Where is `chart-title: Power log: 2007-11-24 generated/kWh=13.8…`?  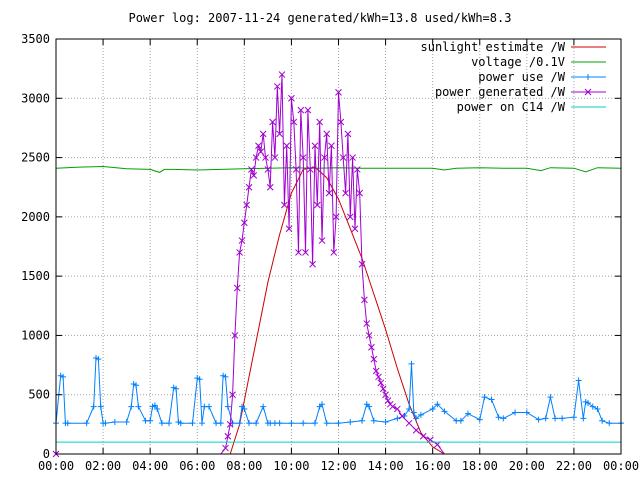 chart-title: Power log: 2007-11-24 generated/kWh=13.8… is located at coordinates (320, 18).